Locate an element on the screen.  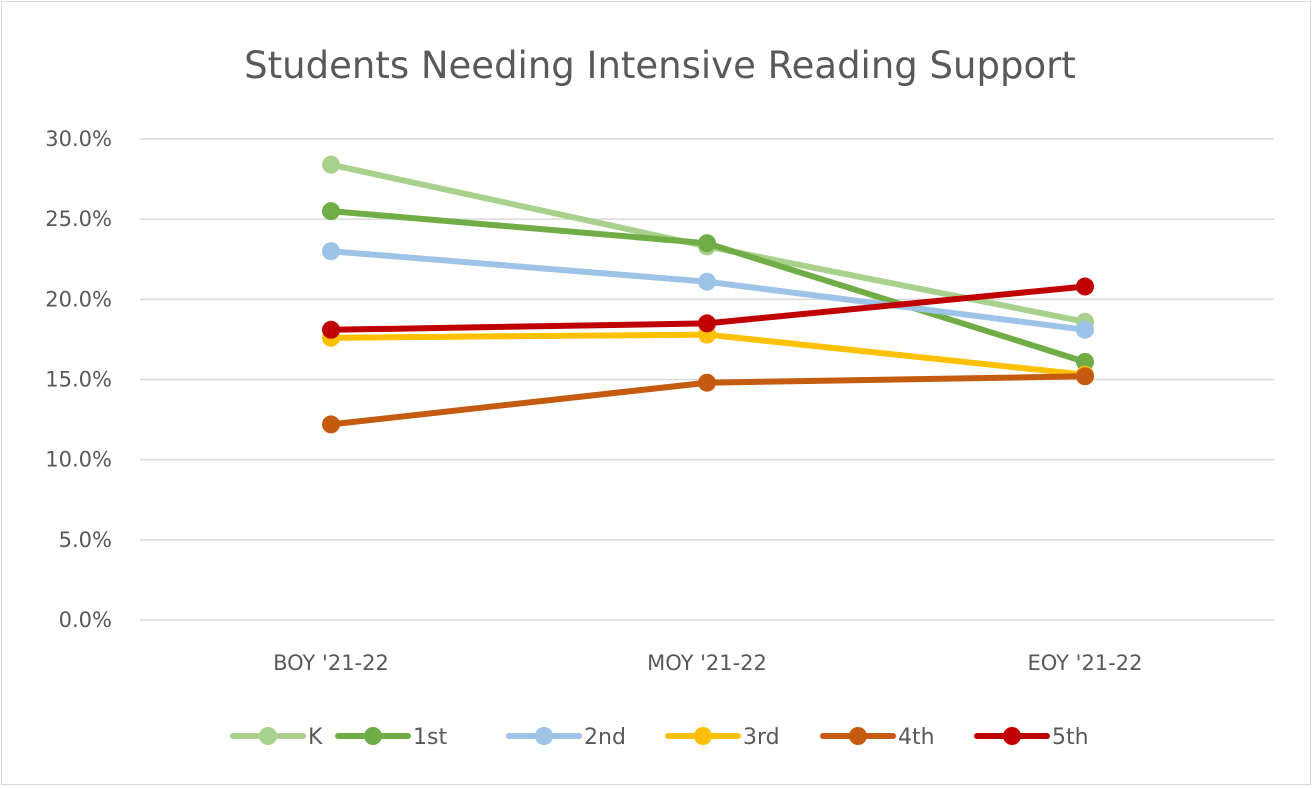
legend: K 1st 2nd 3rd 4th 5th is located at coordinates (659, 737).